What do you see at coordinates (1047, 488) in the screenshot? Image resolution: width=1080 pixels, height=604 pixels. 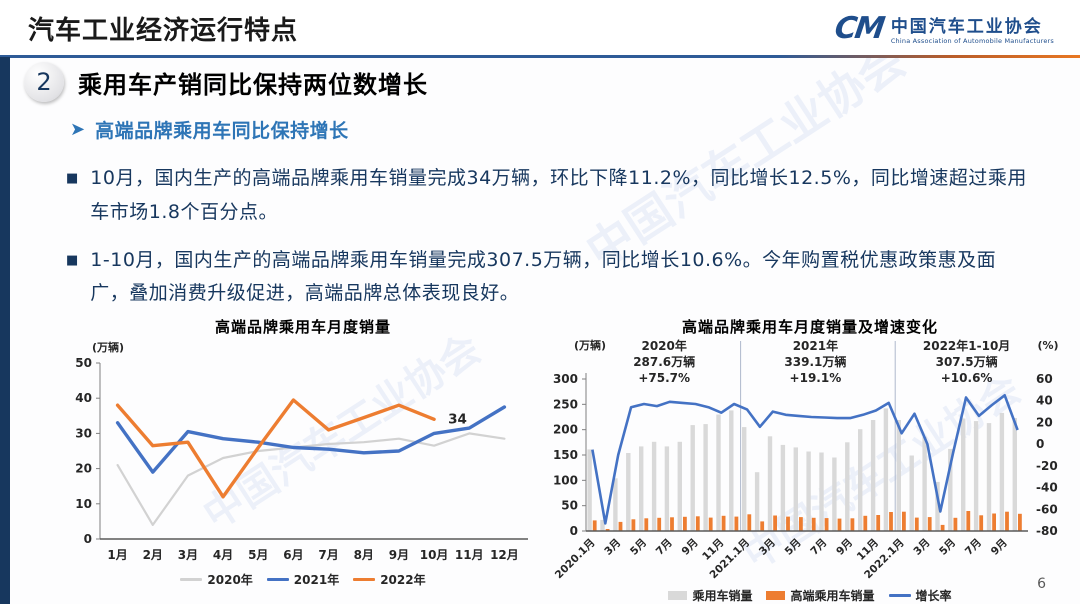 I see `svg-text: -40` at bounding box center [1047, 488].